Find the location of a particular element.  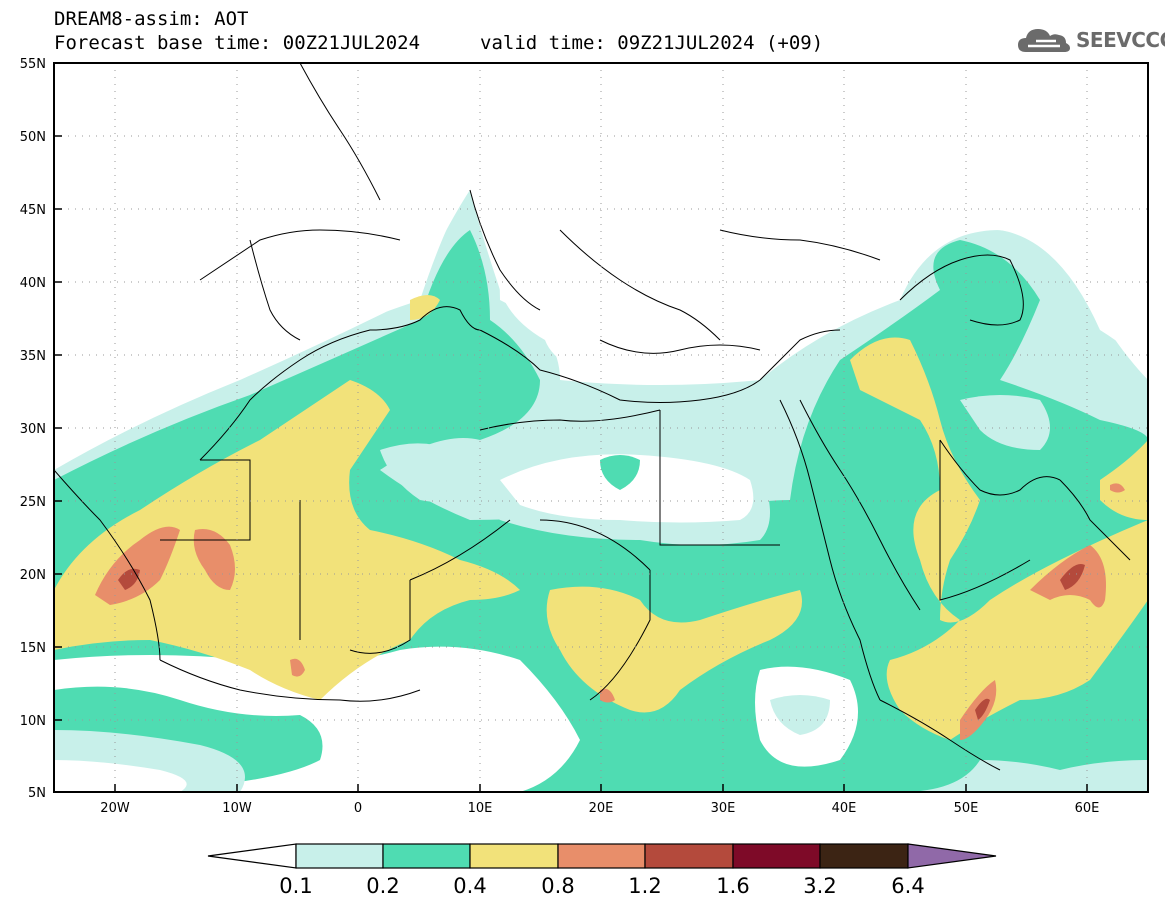

lat-label: 25N is located at coordinates (33, 502).